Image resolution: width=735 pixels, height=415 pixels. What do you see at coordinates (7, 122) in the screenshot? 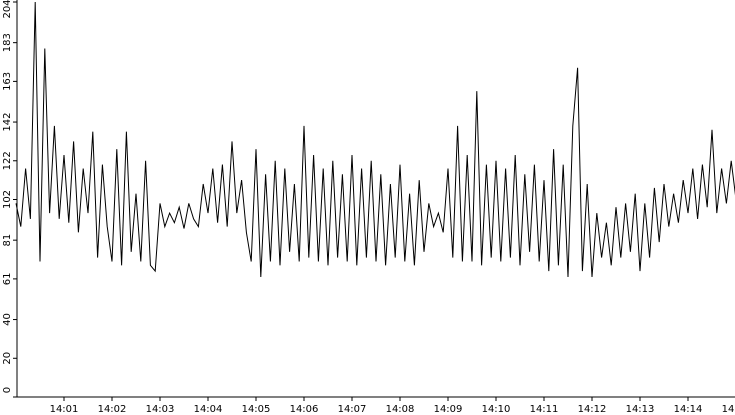
I see `y-tick-label: 142` at bounding box center [7, 122].